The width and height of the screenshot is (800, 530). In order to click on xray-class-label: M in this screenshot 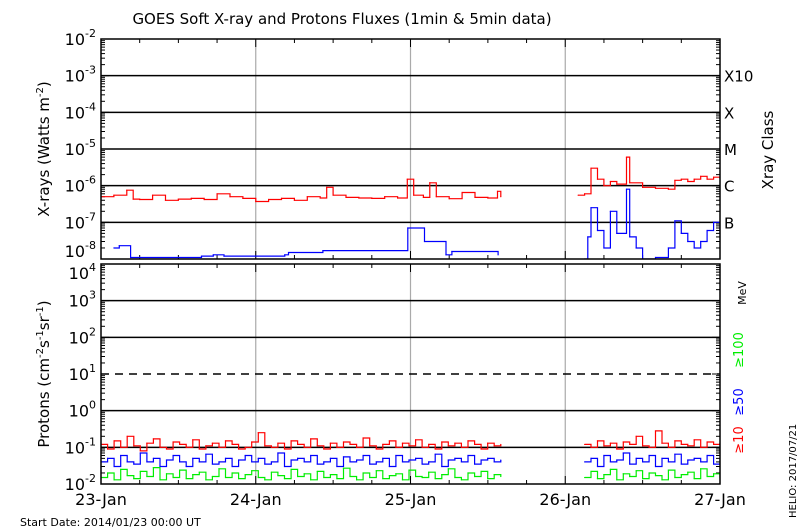, I will do `click(730, 150)`.